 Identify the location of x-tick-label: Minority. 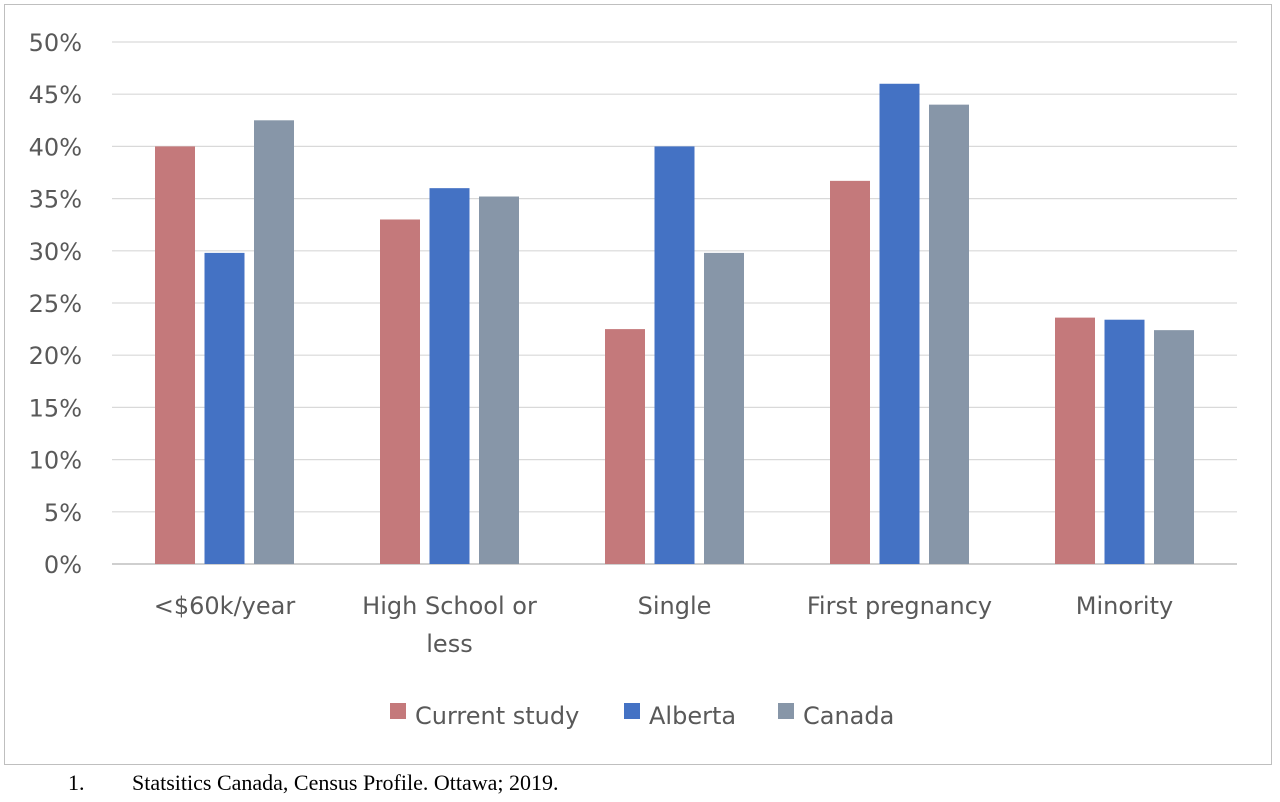
(1124, 606).